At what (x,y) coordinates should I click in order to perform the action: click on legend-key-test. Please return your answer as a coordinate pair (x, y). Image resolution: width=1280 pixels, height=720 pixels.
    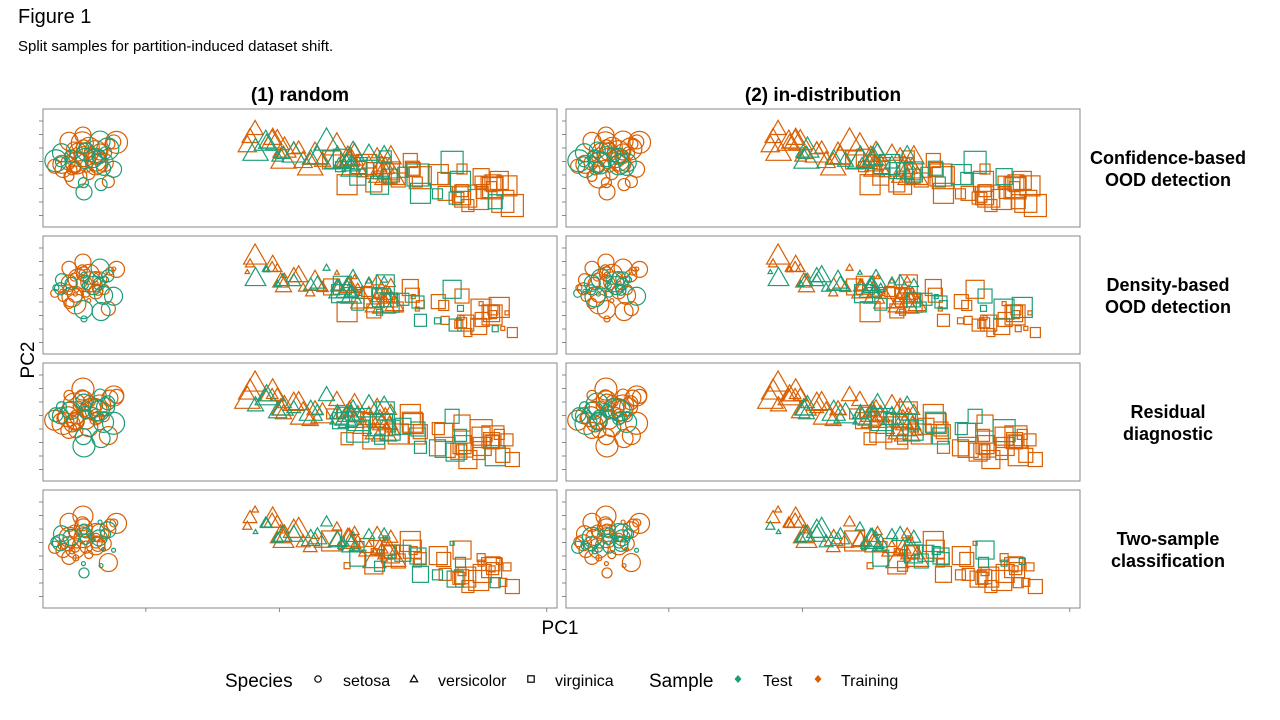
    Looking at the image, I should click on (738, 679).